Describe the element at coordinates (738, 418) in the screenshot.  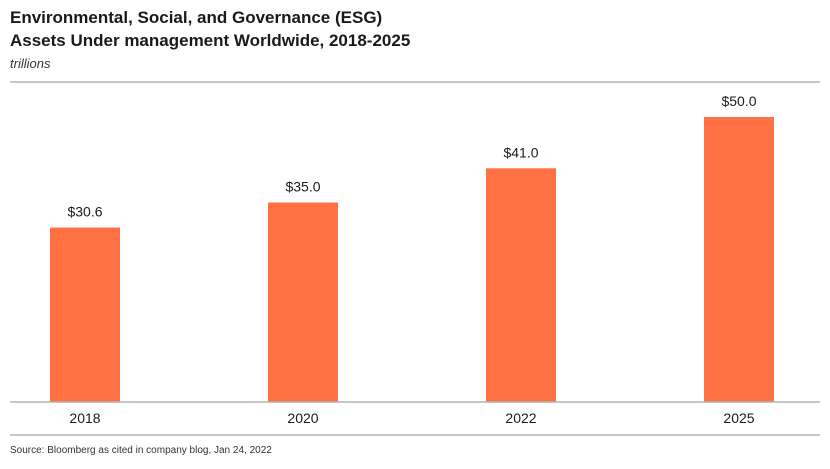
I see `x-tick-label-2025: 2025` at that location.